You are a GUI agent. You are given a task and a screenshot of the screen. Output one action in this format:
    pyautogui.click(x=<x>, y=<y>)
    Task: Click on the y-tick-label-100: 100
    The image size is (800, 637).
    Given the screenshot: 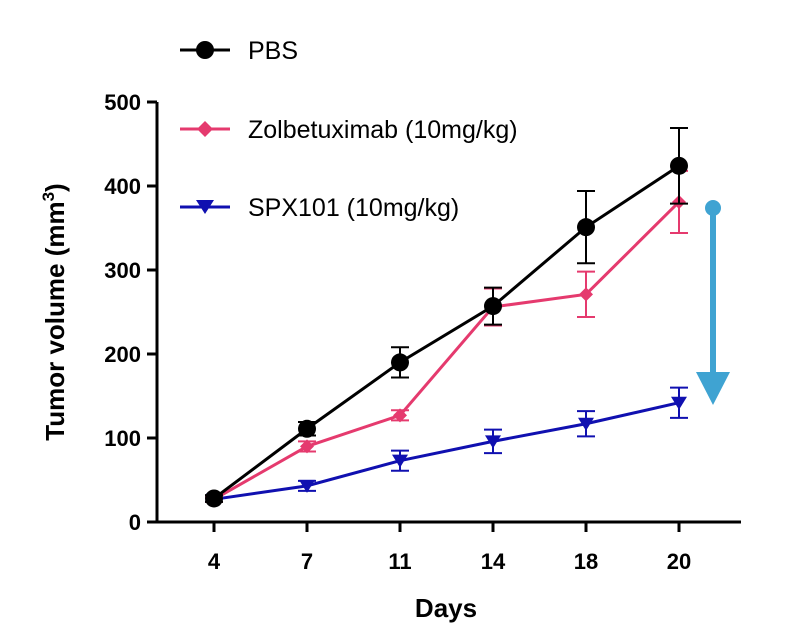 What is the action you would take?
    pyautogui.click(x=122, y=438)
    